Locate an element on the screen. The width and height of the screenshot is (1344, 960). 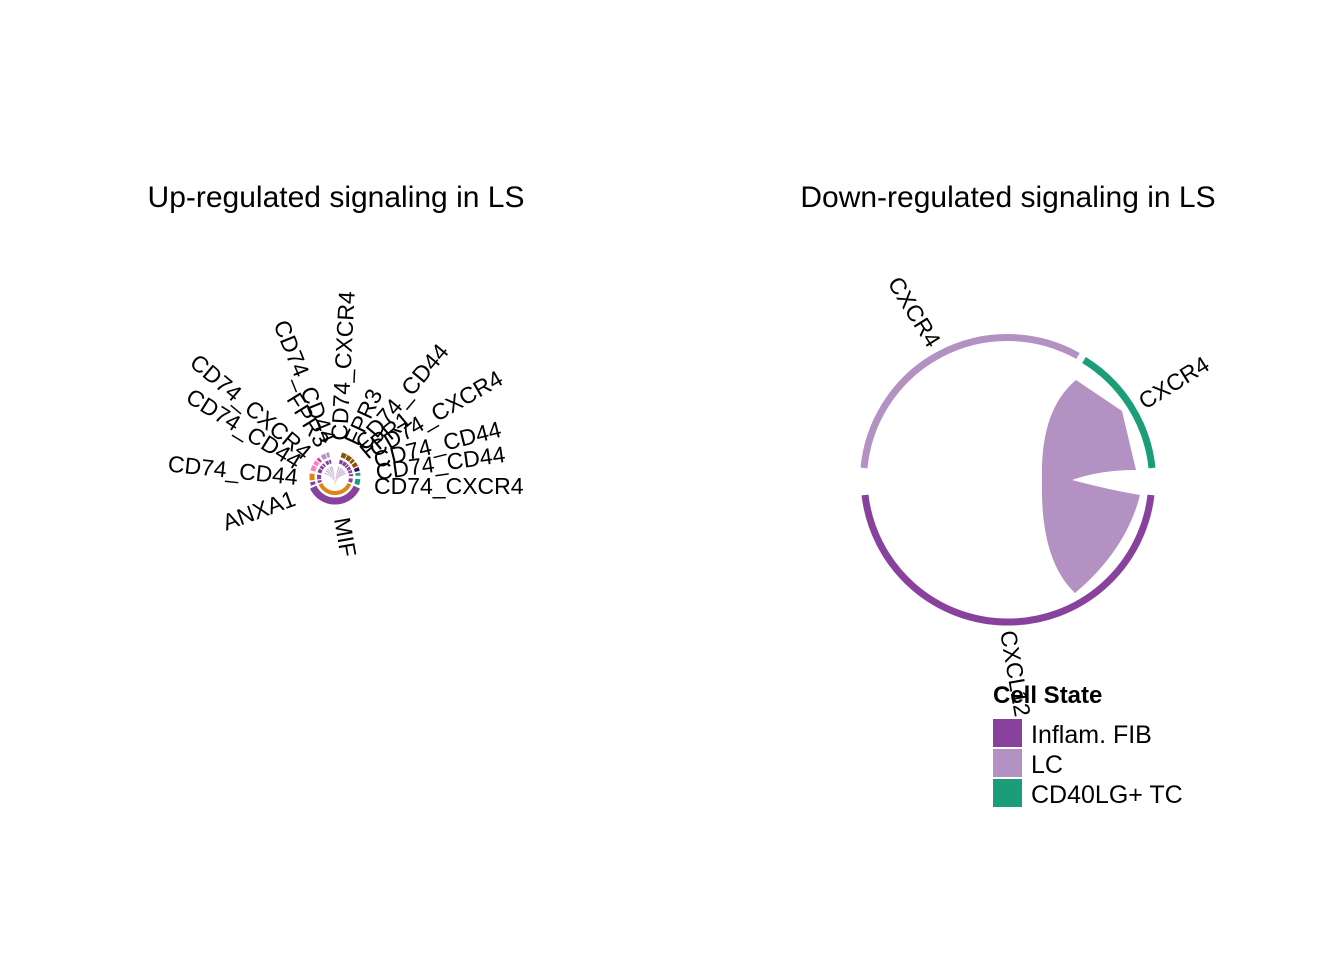
up-sector-label-mif: MIF is located at coordinates (345, 537).